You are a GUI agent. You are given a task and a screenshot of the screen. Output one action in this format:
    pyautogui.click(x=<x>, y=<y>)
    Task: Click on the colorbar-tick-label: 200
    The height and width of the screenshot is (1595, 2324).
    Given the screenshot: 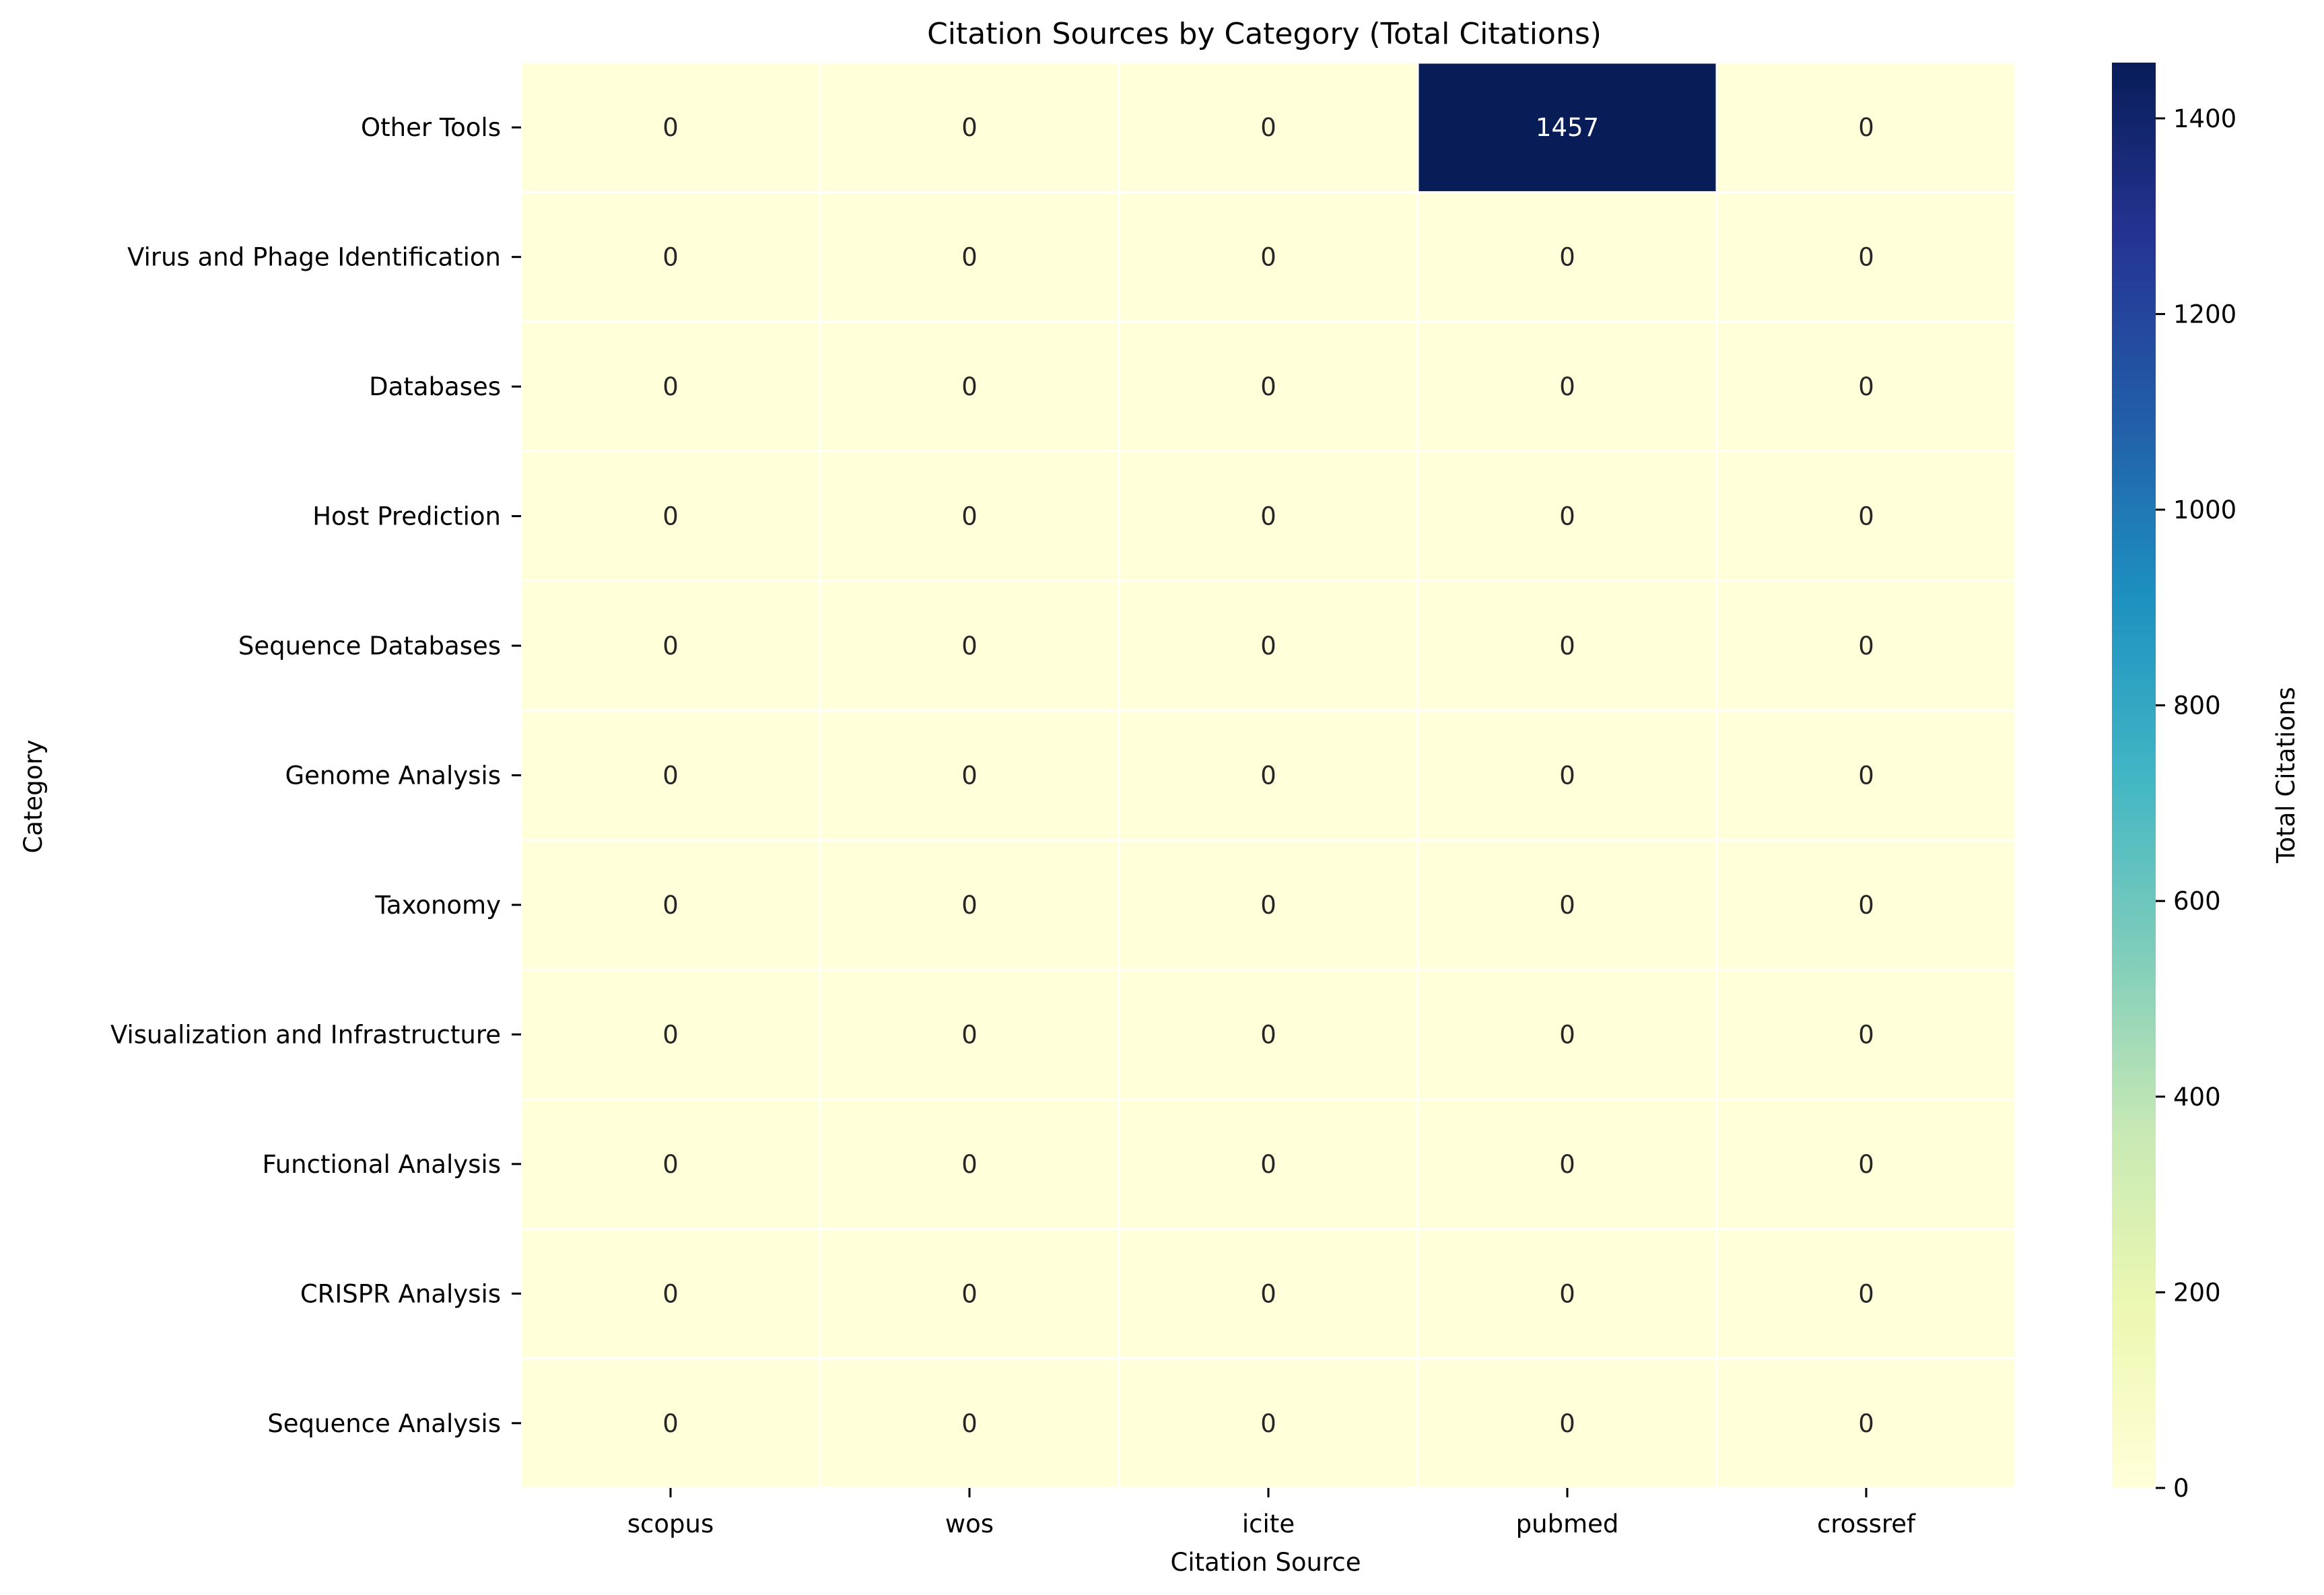 What is the action you would take?
    pyautogui.click(x=2197, y=1292)
    